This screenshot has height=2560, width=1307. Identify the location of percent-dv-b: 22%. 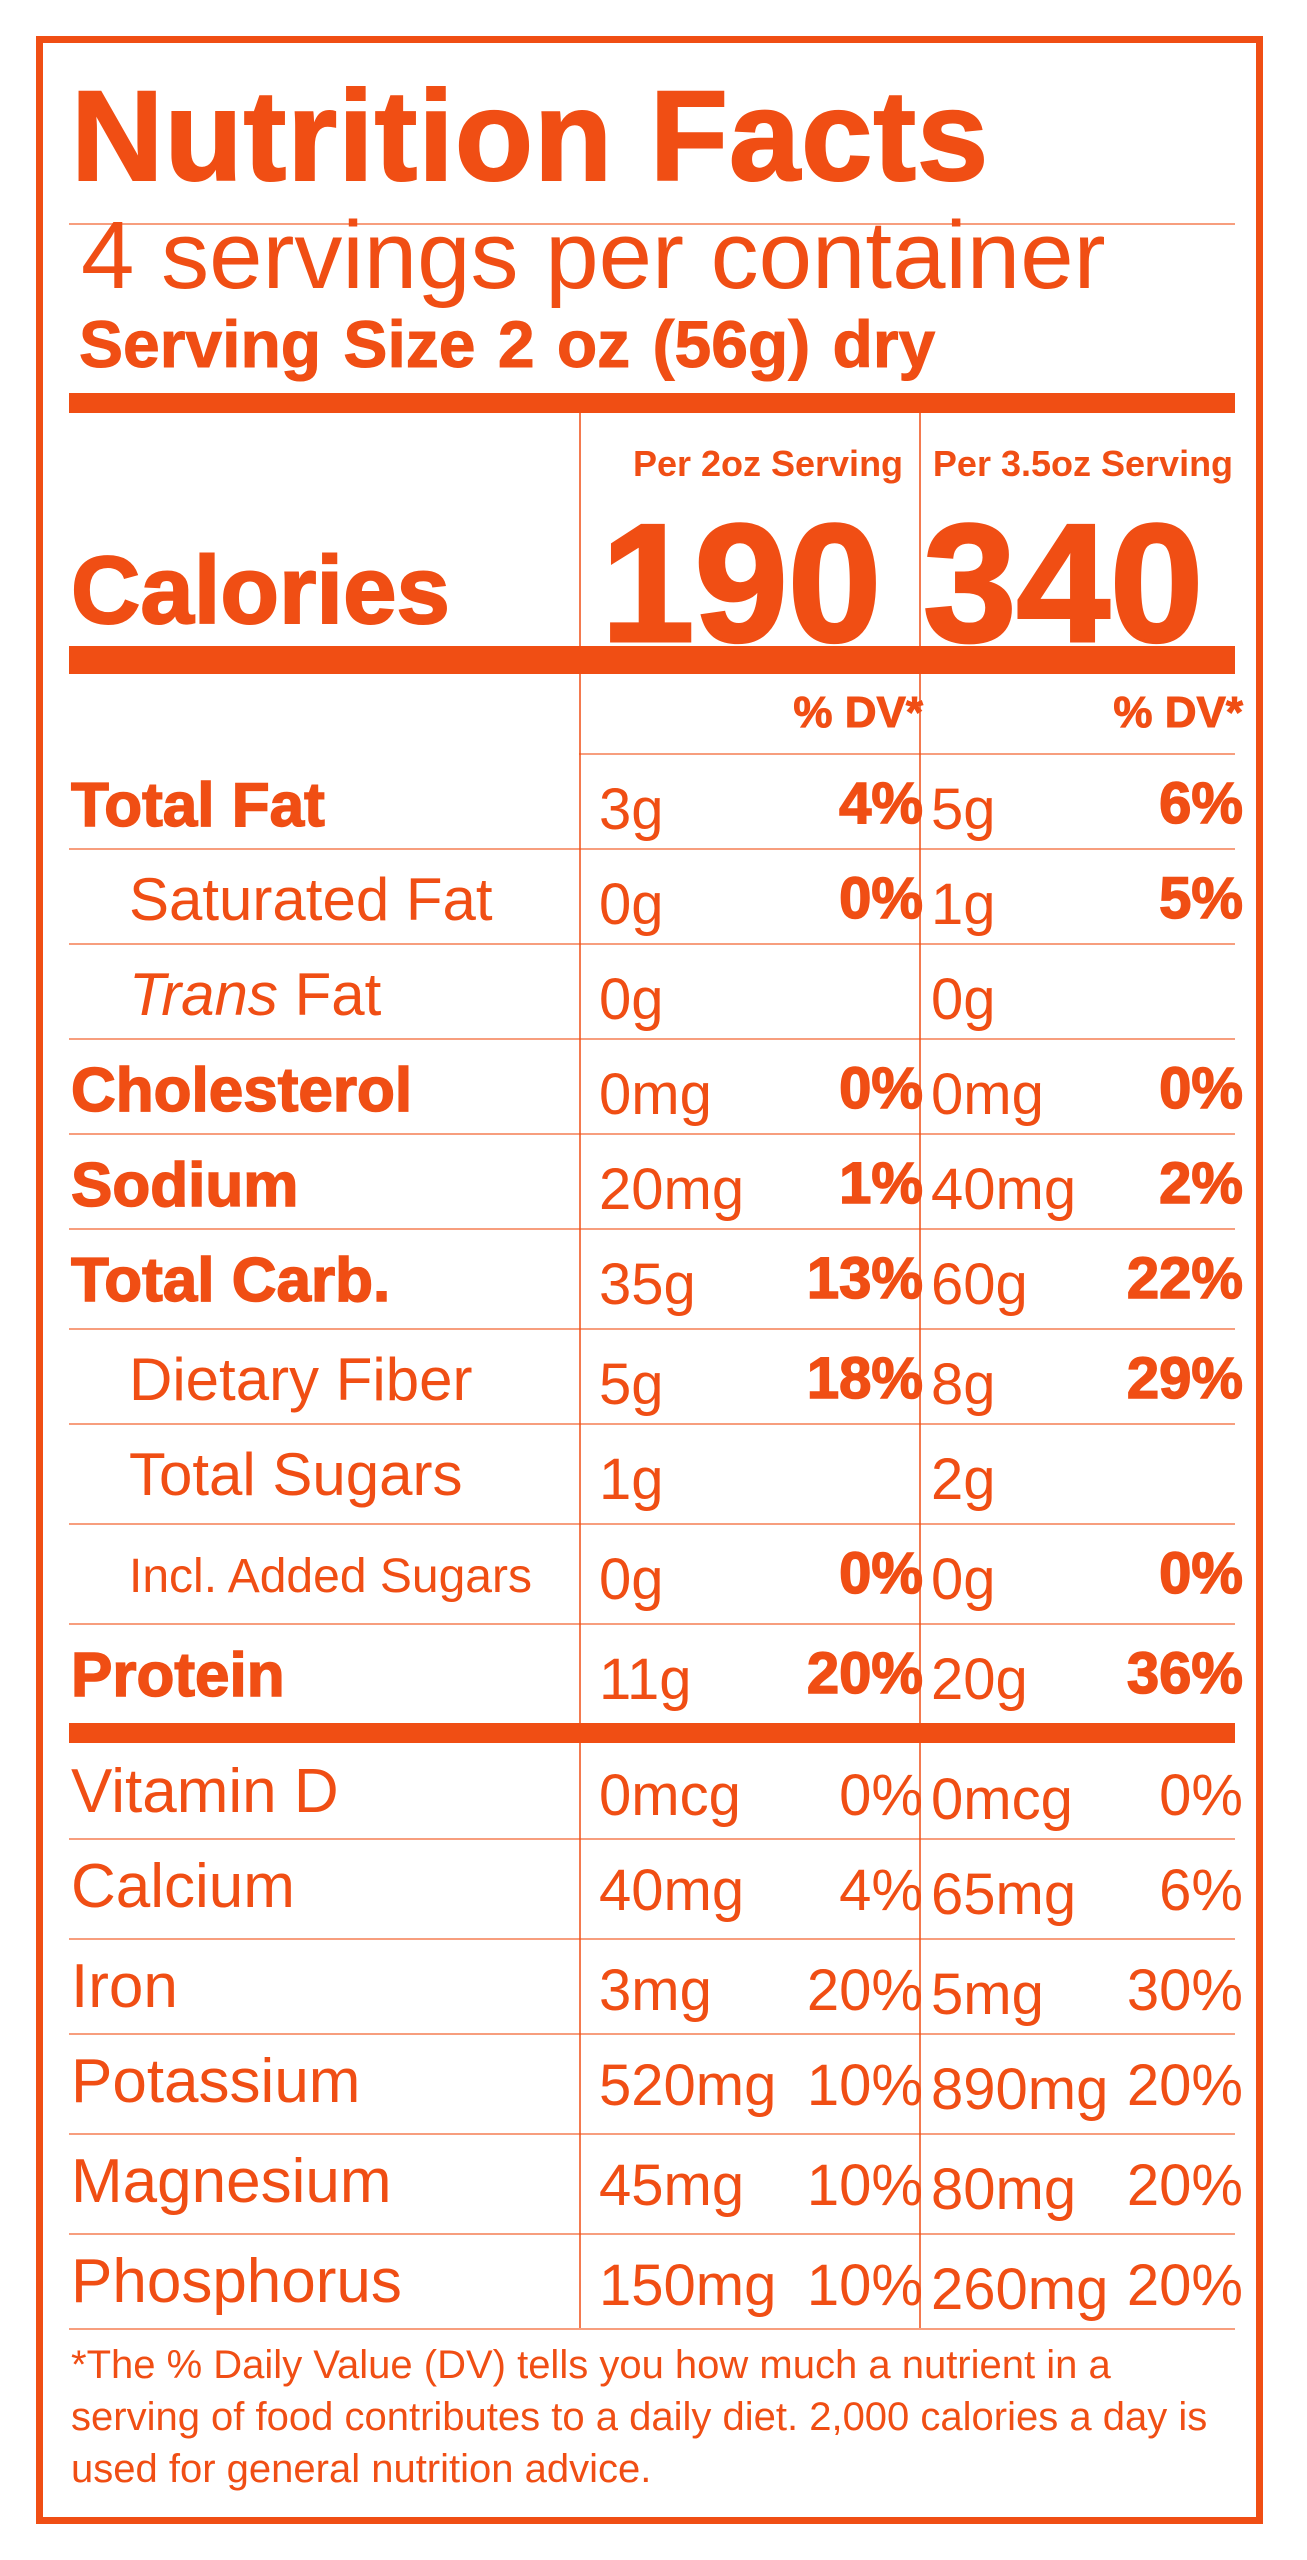
(1185, 1278).